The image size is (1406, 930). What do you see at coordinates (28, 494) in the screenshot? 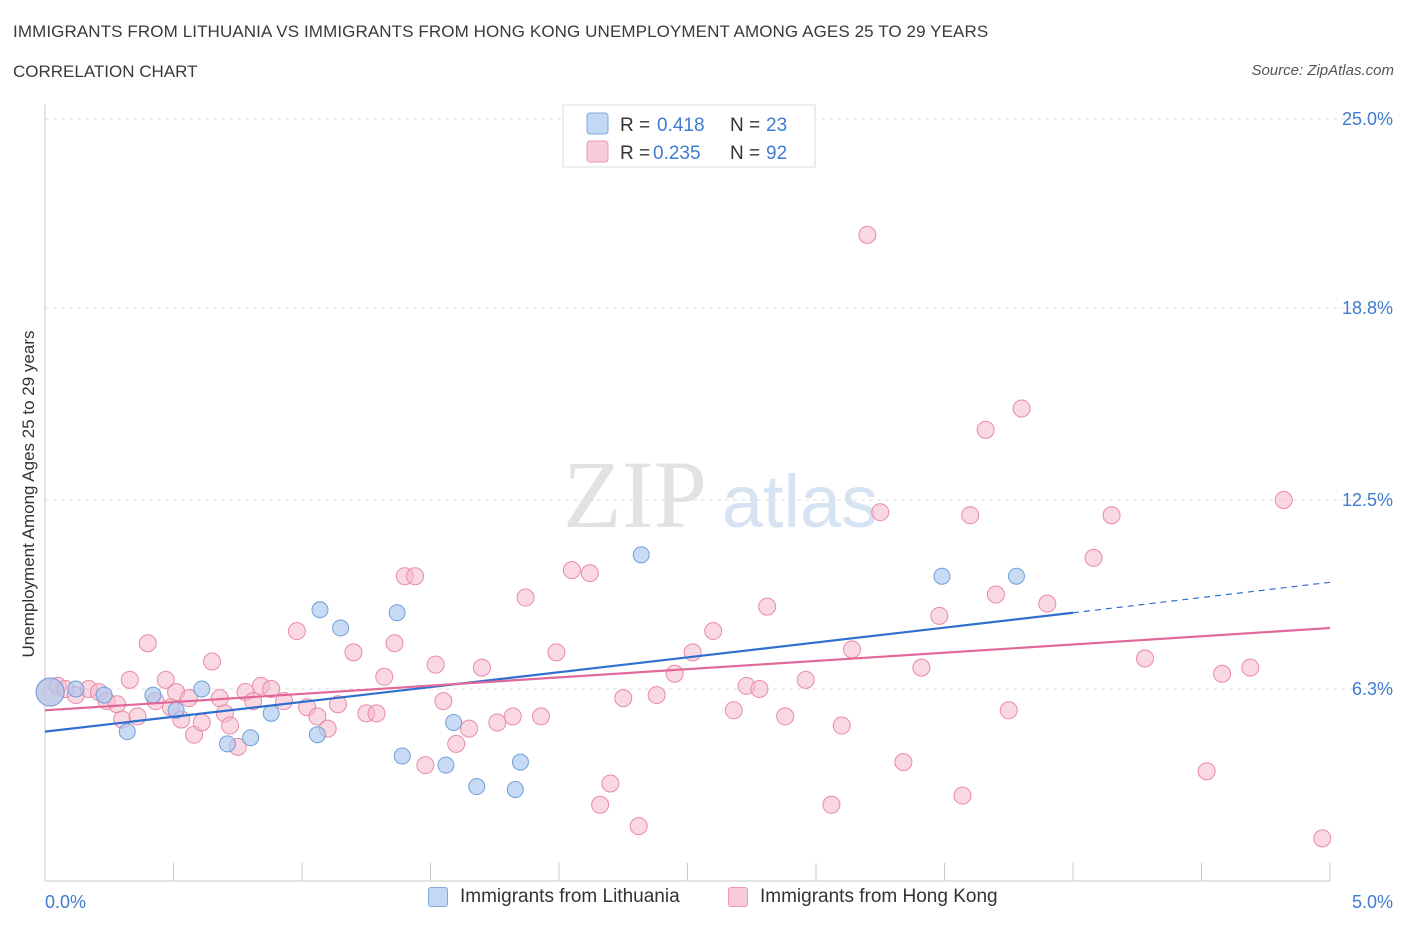
I see `y-axis-title: Unemployment Among Ages 25 to 29 years` at bounding box center [28, 494].